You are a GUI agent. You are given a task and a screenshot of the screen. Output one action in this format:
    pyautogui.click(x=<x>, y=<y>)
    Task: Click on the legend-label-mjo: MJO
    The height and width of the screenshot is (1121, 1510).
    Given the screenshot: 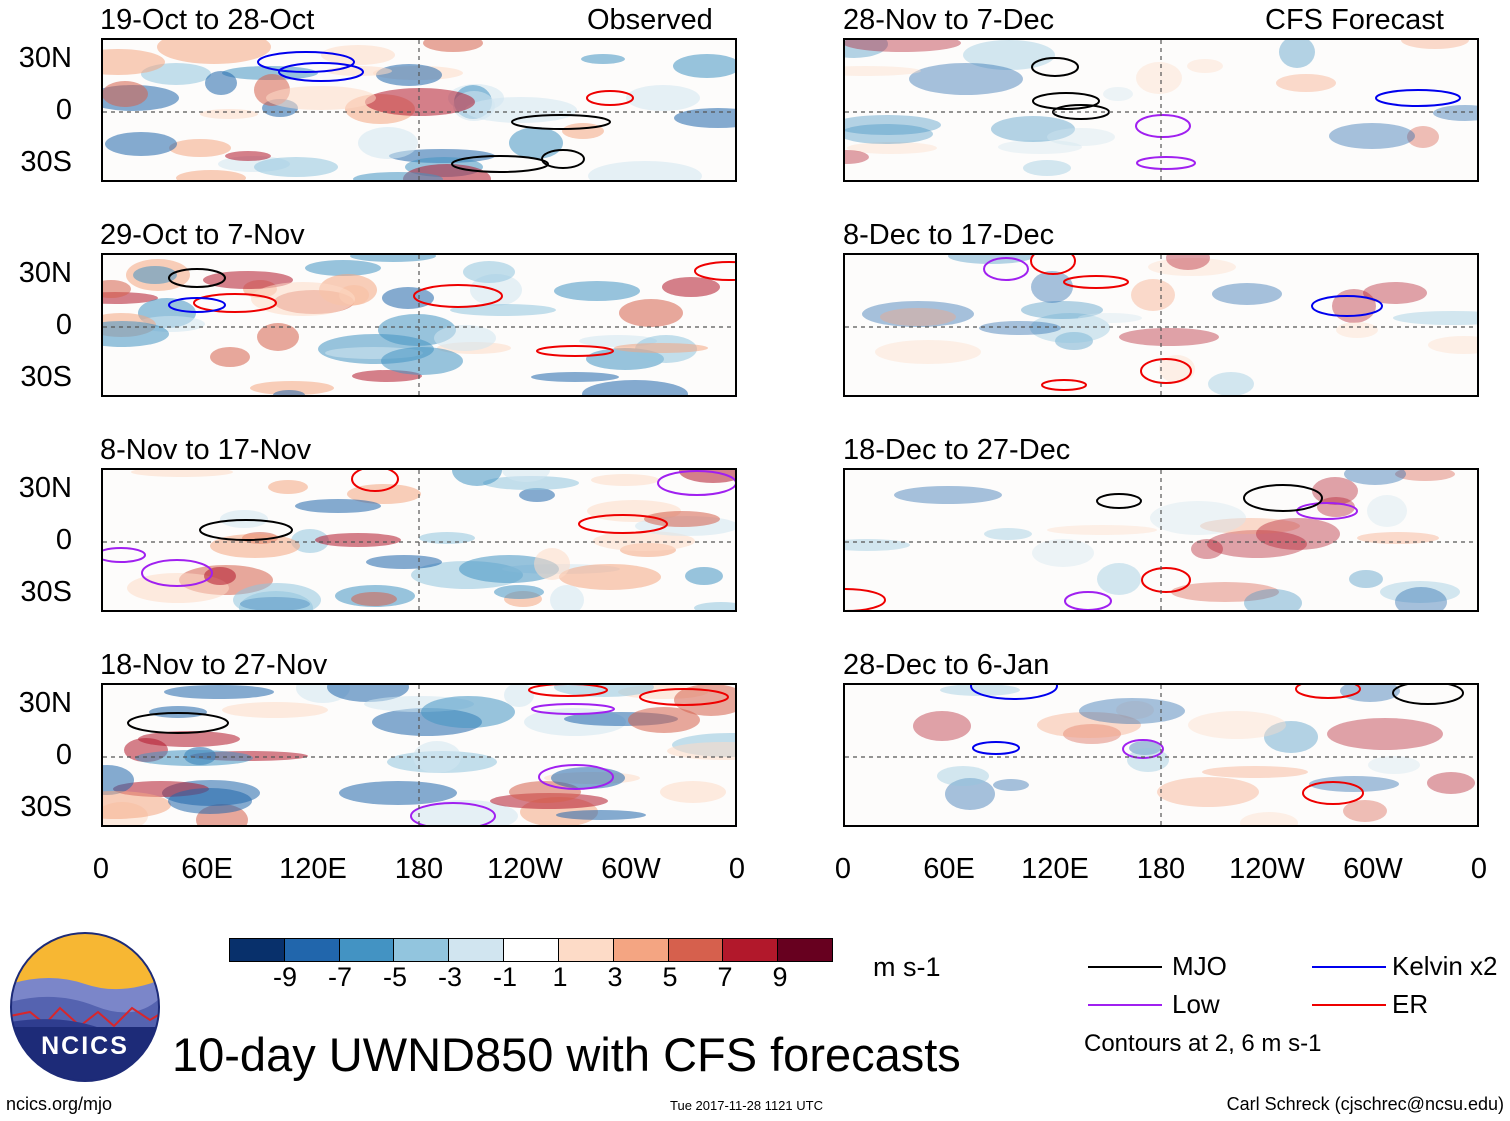 What is the action you would take?
    pyautogui.click(x=1199, y=966)
    